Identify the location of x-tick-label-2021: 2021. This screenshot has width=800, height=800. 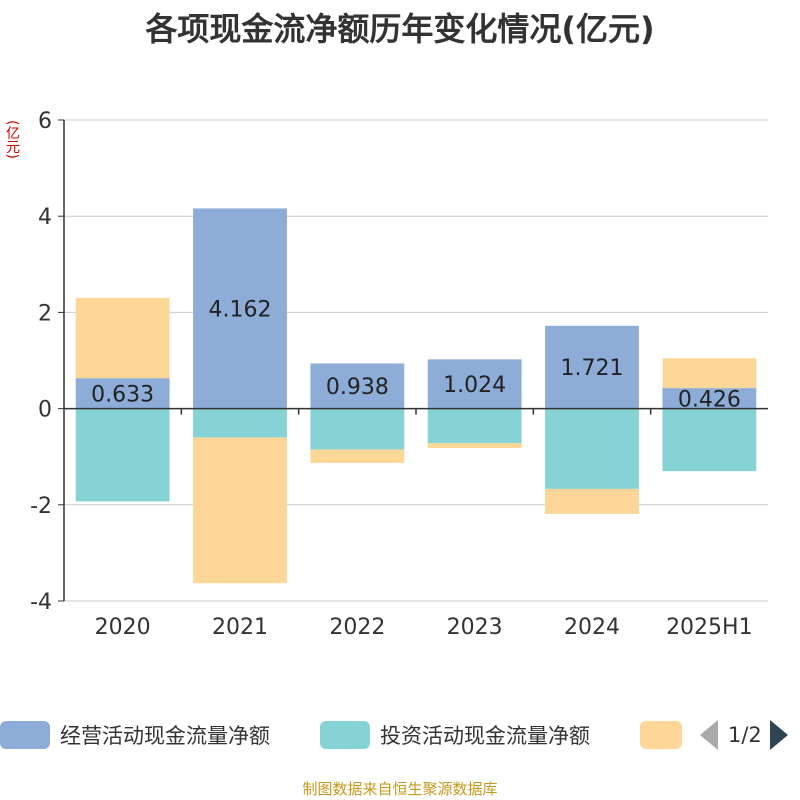
(240, 627).